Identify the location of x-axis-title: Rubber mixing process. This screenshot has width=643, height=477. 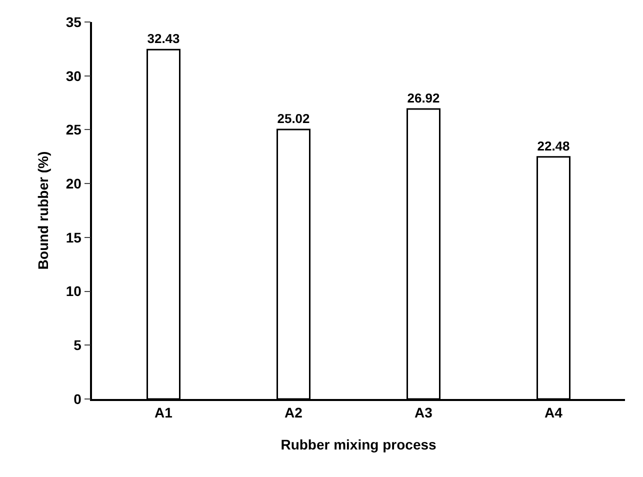
(358, 444).